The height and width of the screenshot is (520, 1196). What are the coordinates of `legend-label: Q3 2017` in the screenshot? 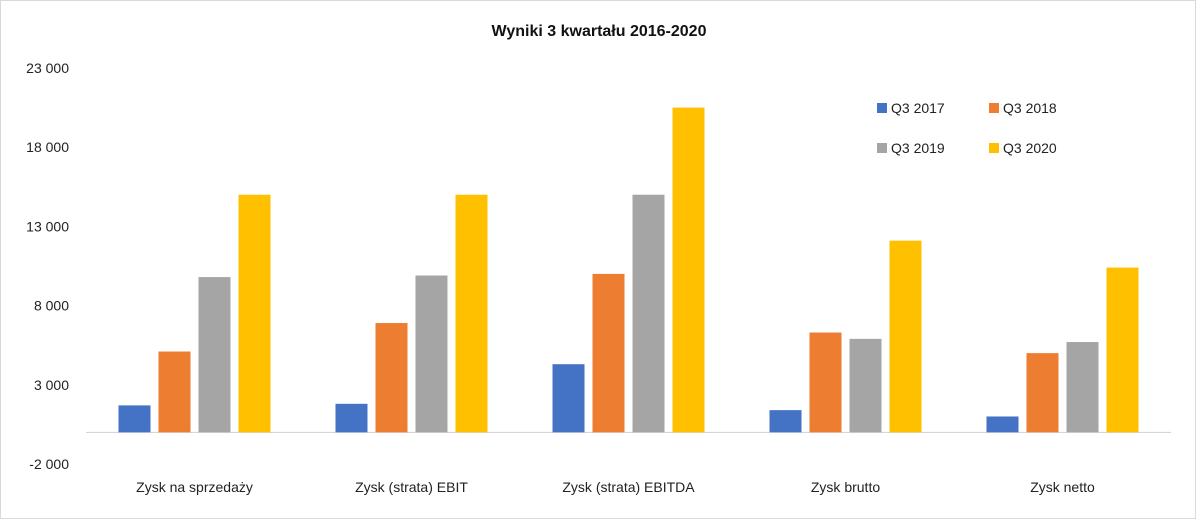 It's located at (918, 108).